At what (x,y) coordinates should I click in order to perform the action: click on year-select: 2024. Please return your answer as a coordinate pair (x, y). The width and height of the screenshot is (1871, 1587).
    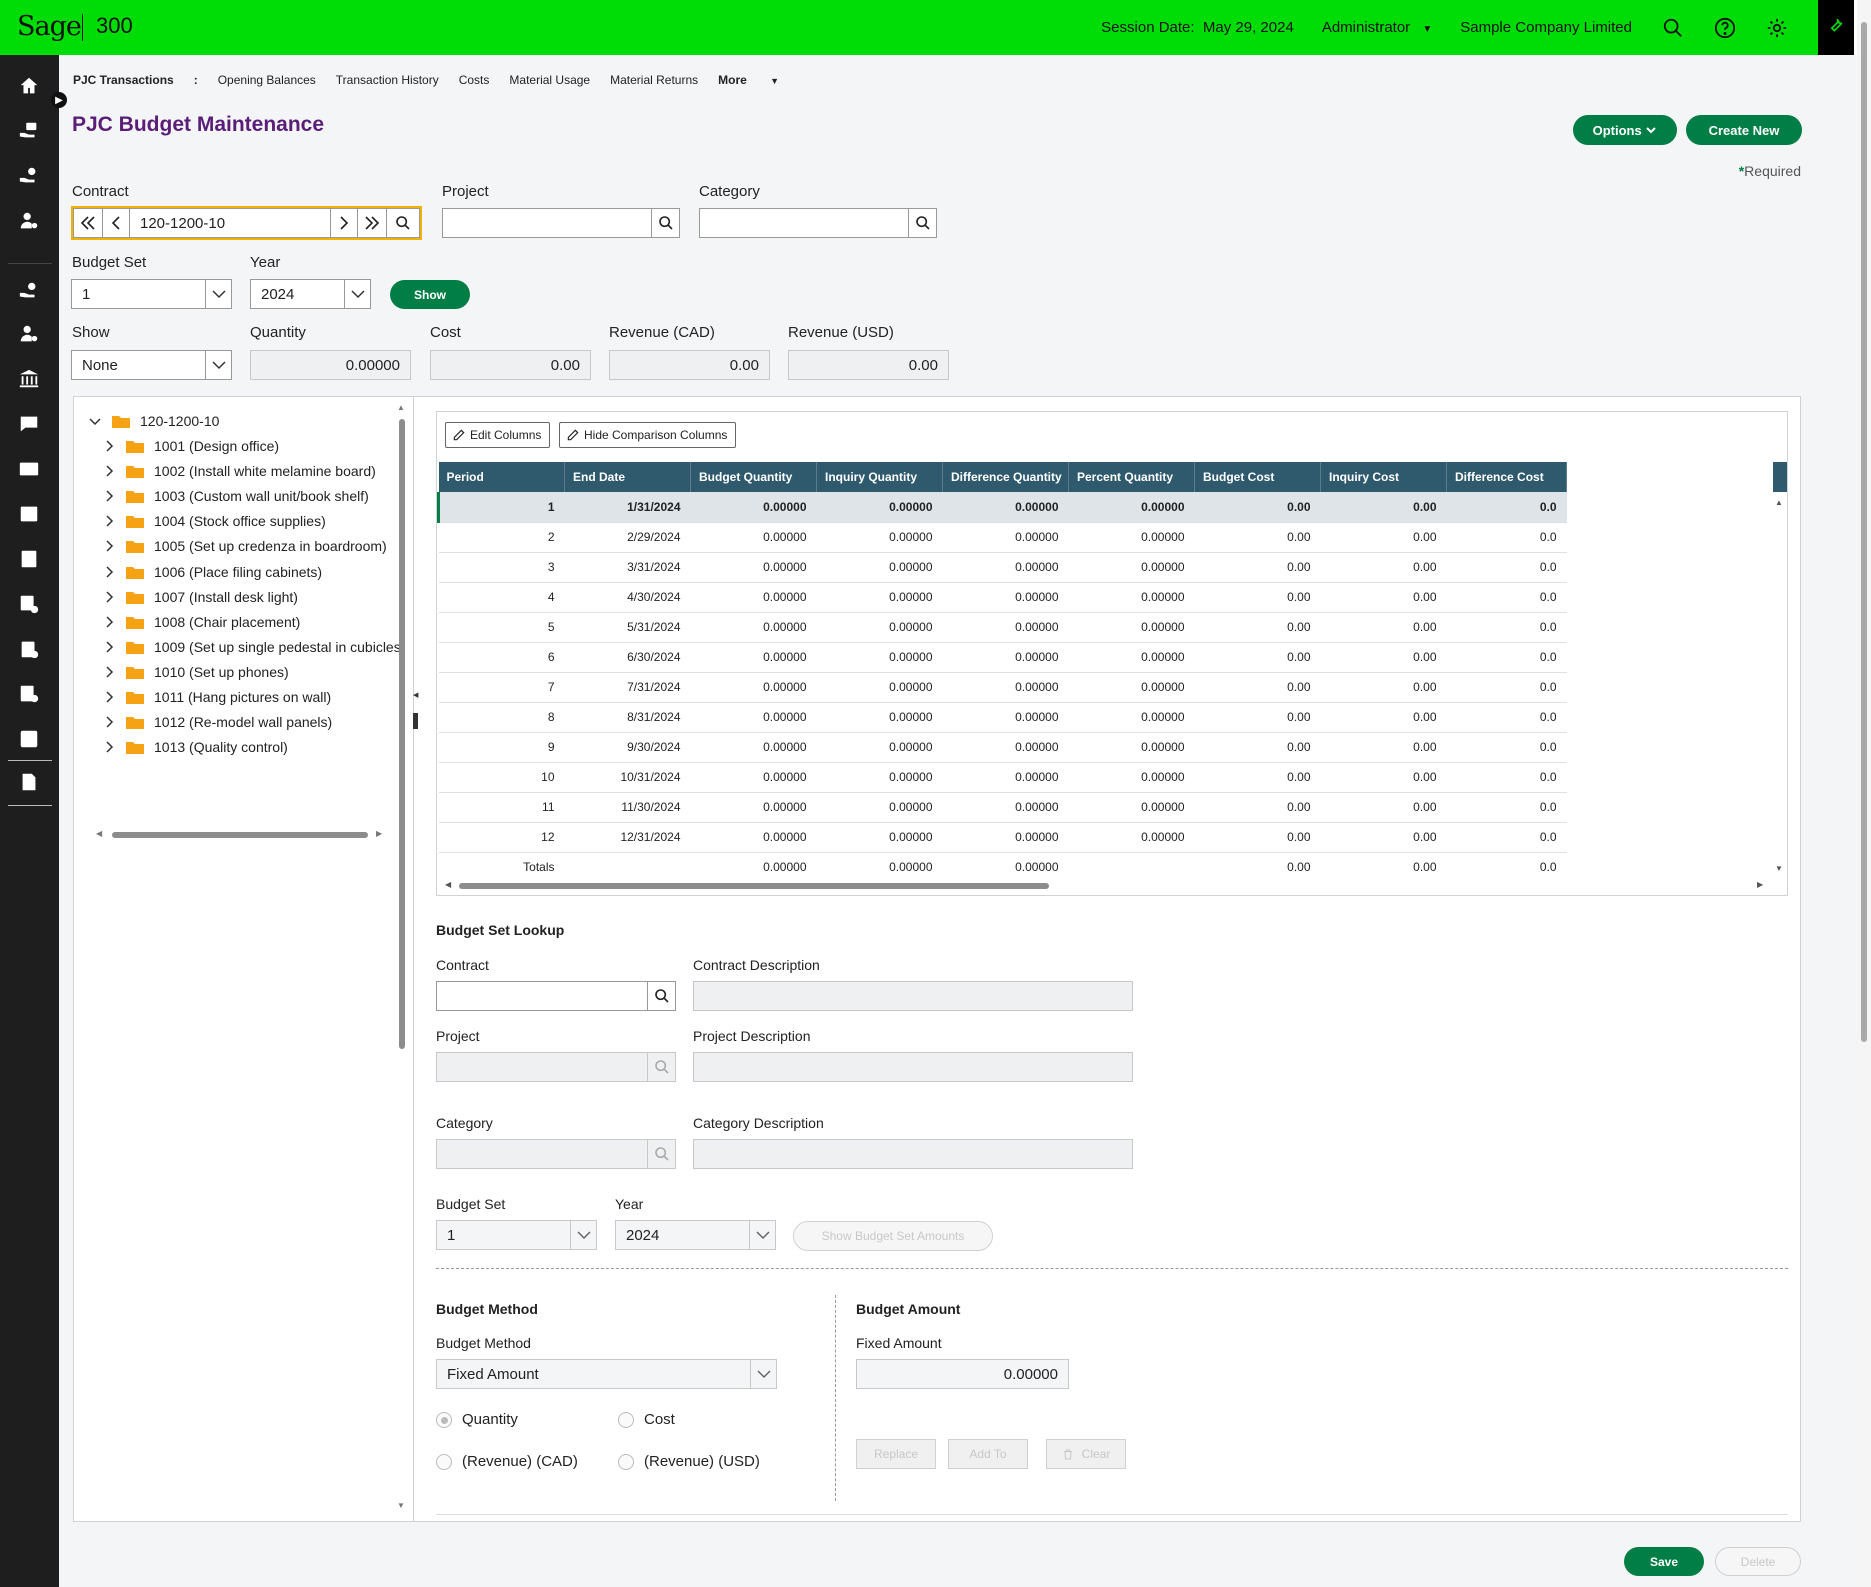
    Looking at the image, I should click on (310, 294).